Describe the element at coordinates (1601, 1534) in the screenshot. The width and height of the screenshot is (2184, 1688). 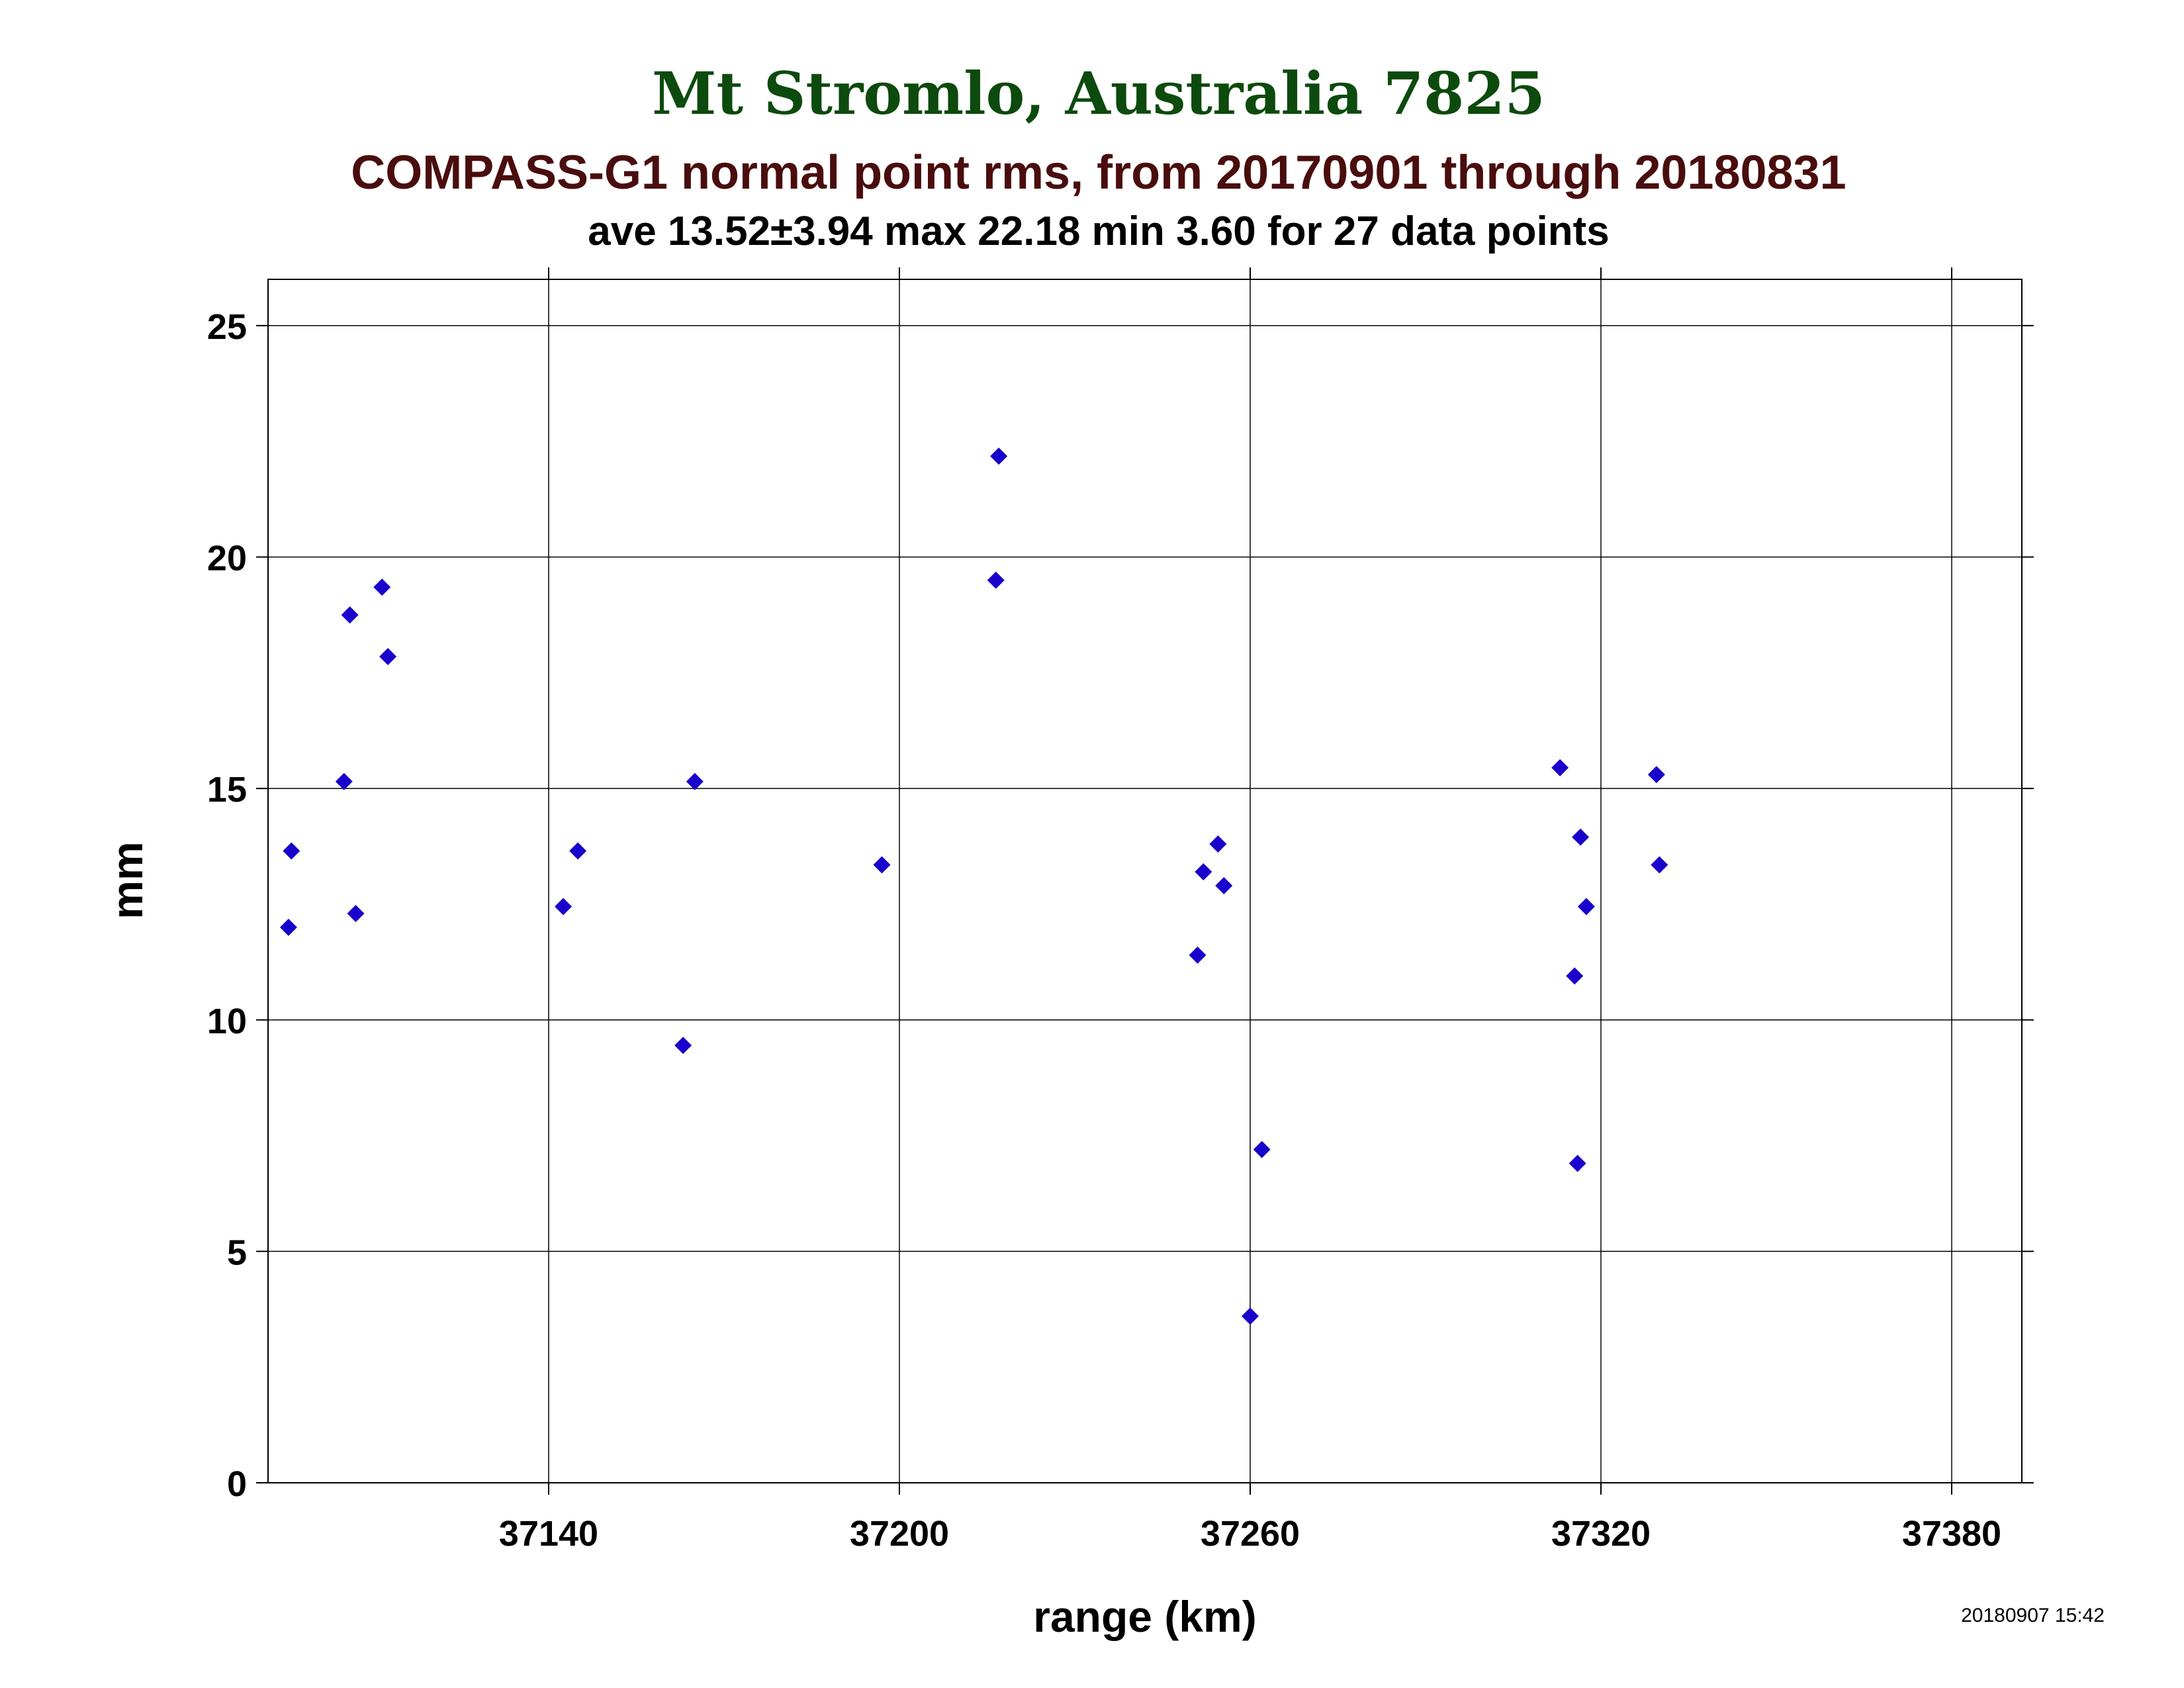
I see `x-tick-label: 37320` at that location.